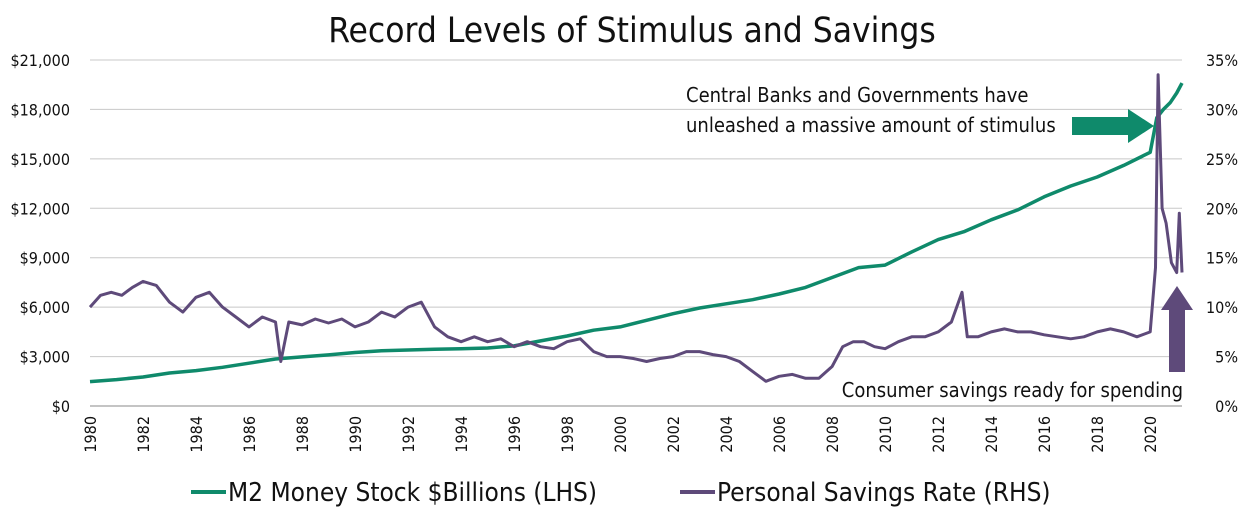 This screenshot has width=1243, height=519. What do you see at coordinates (90, 434) in the screenshot?
I see `x-tick-label: 1980` at bounding box center [90, 434].